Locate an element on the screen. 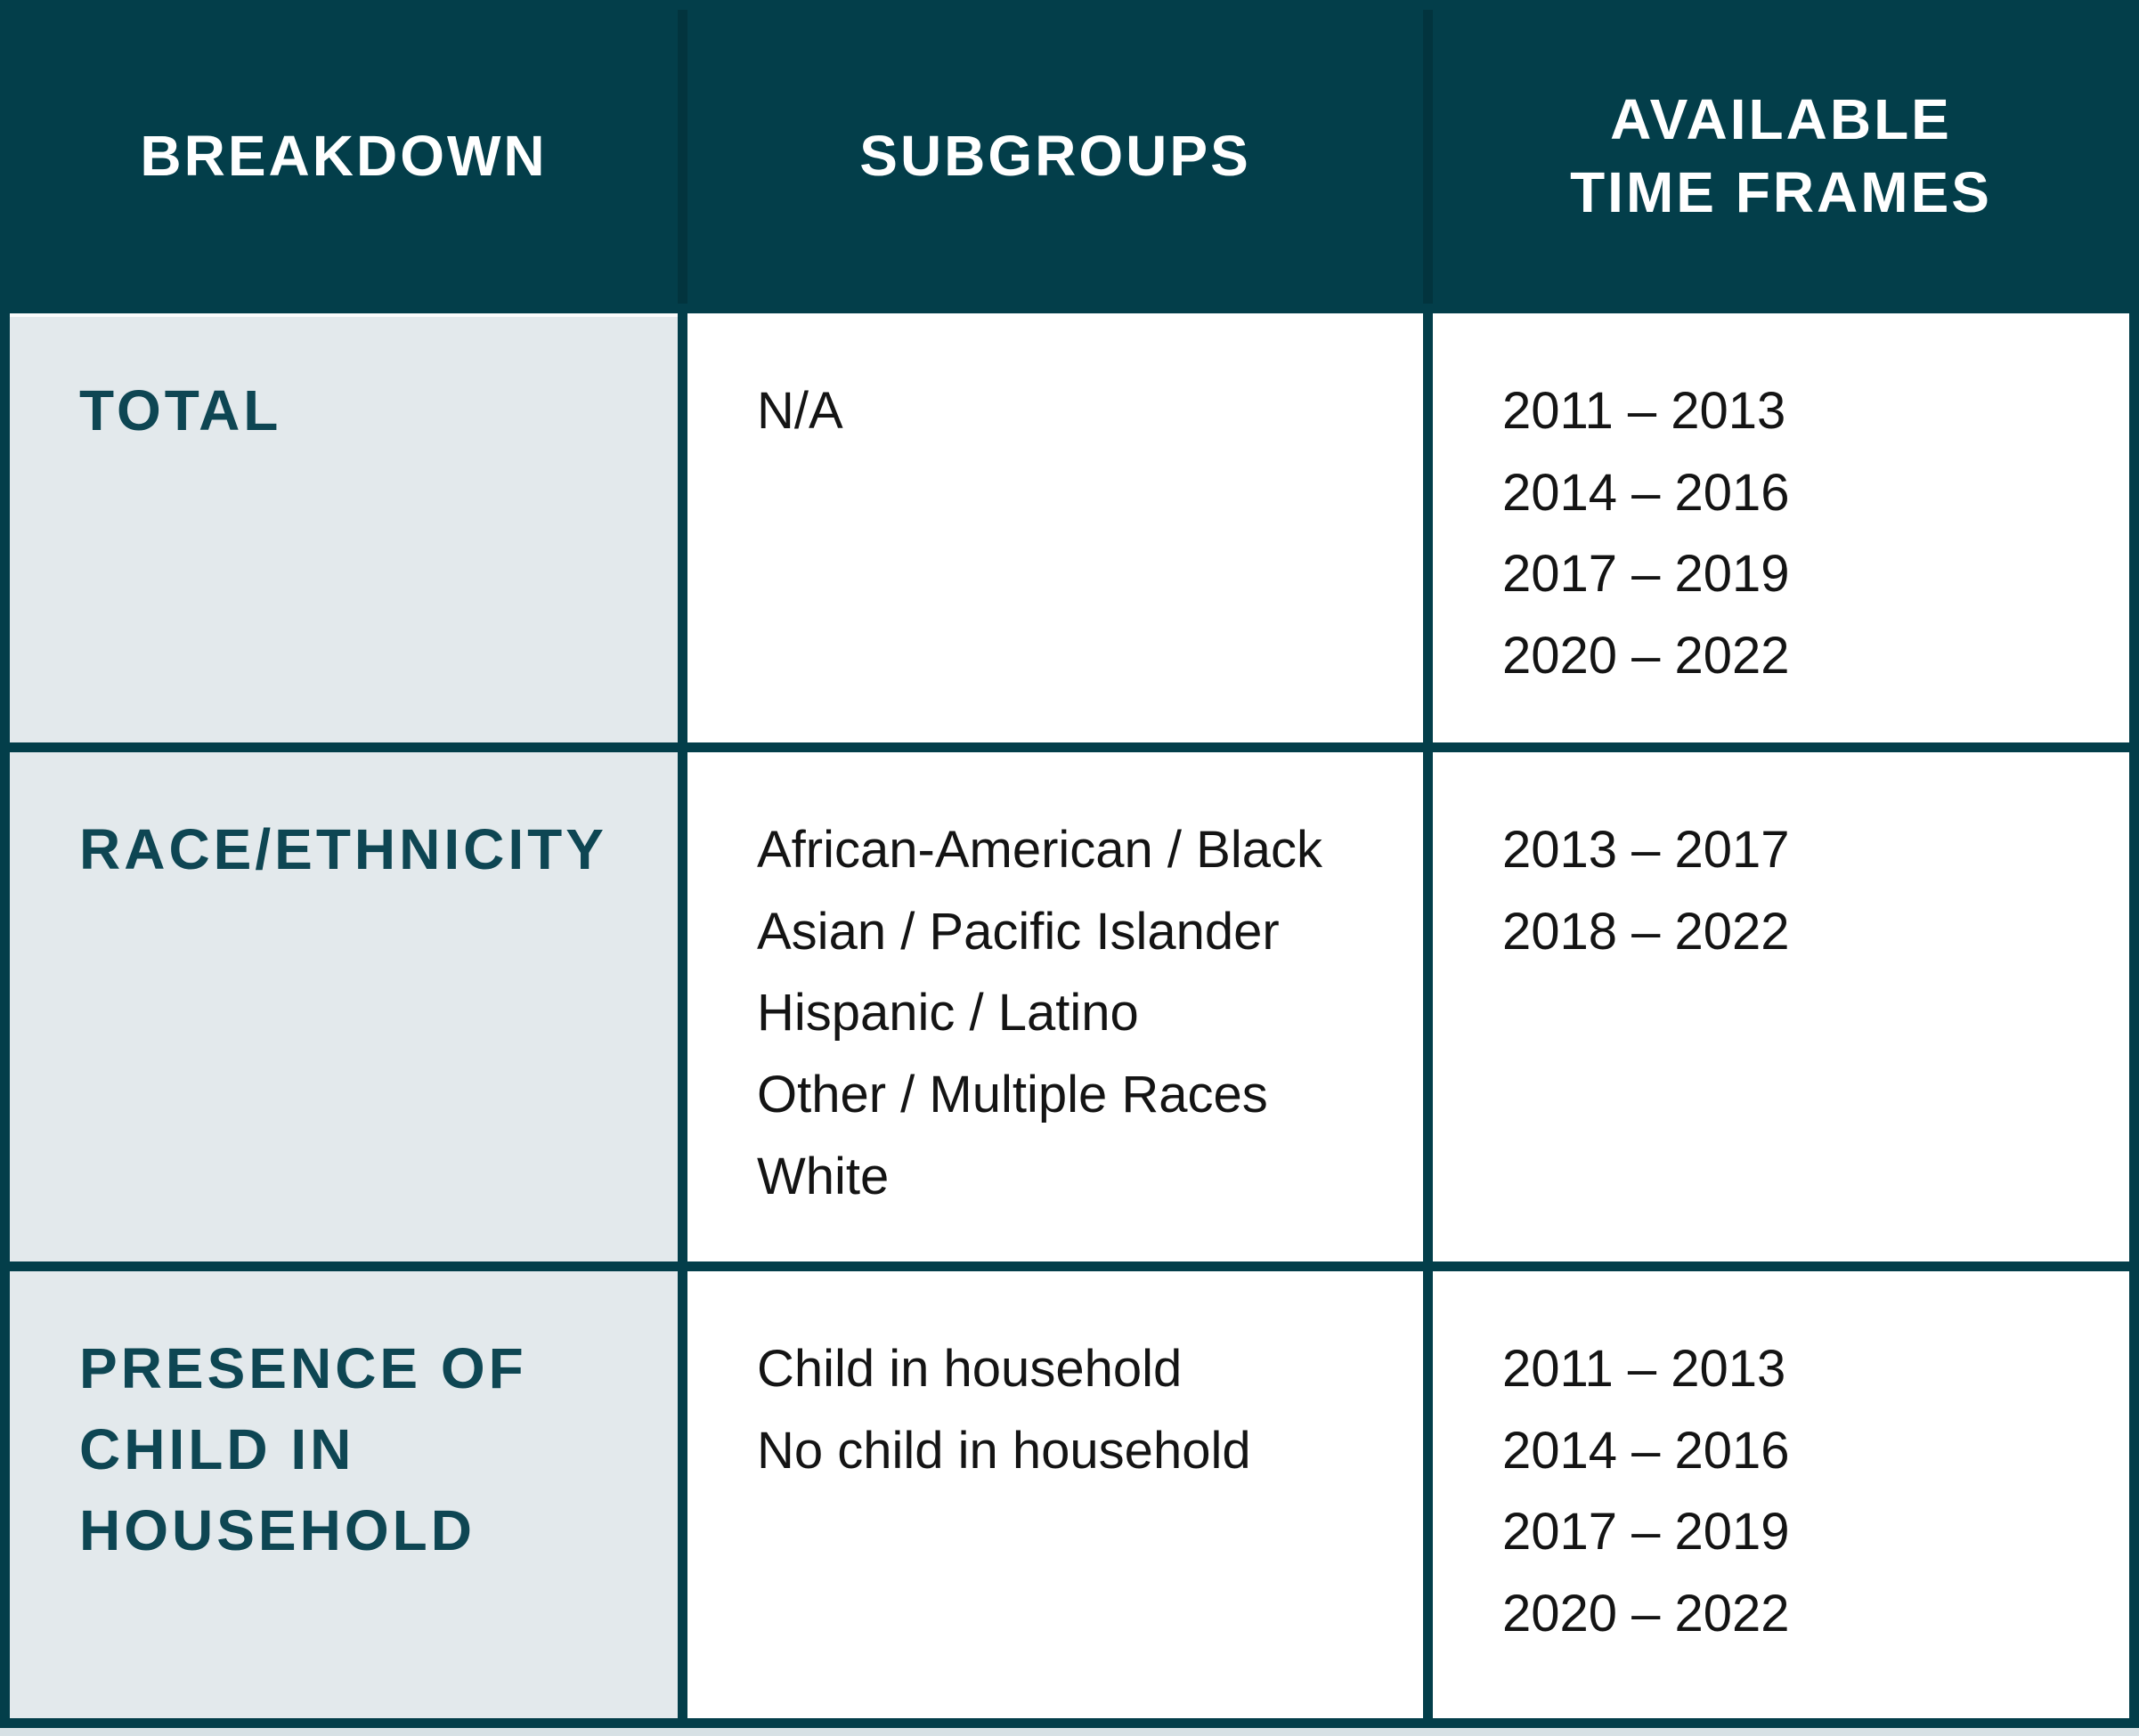 The image size is (2139, 1736). column-header-line: SUBGROUPS is located at coordinates (1055, 156).